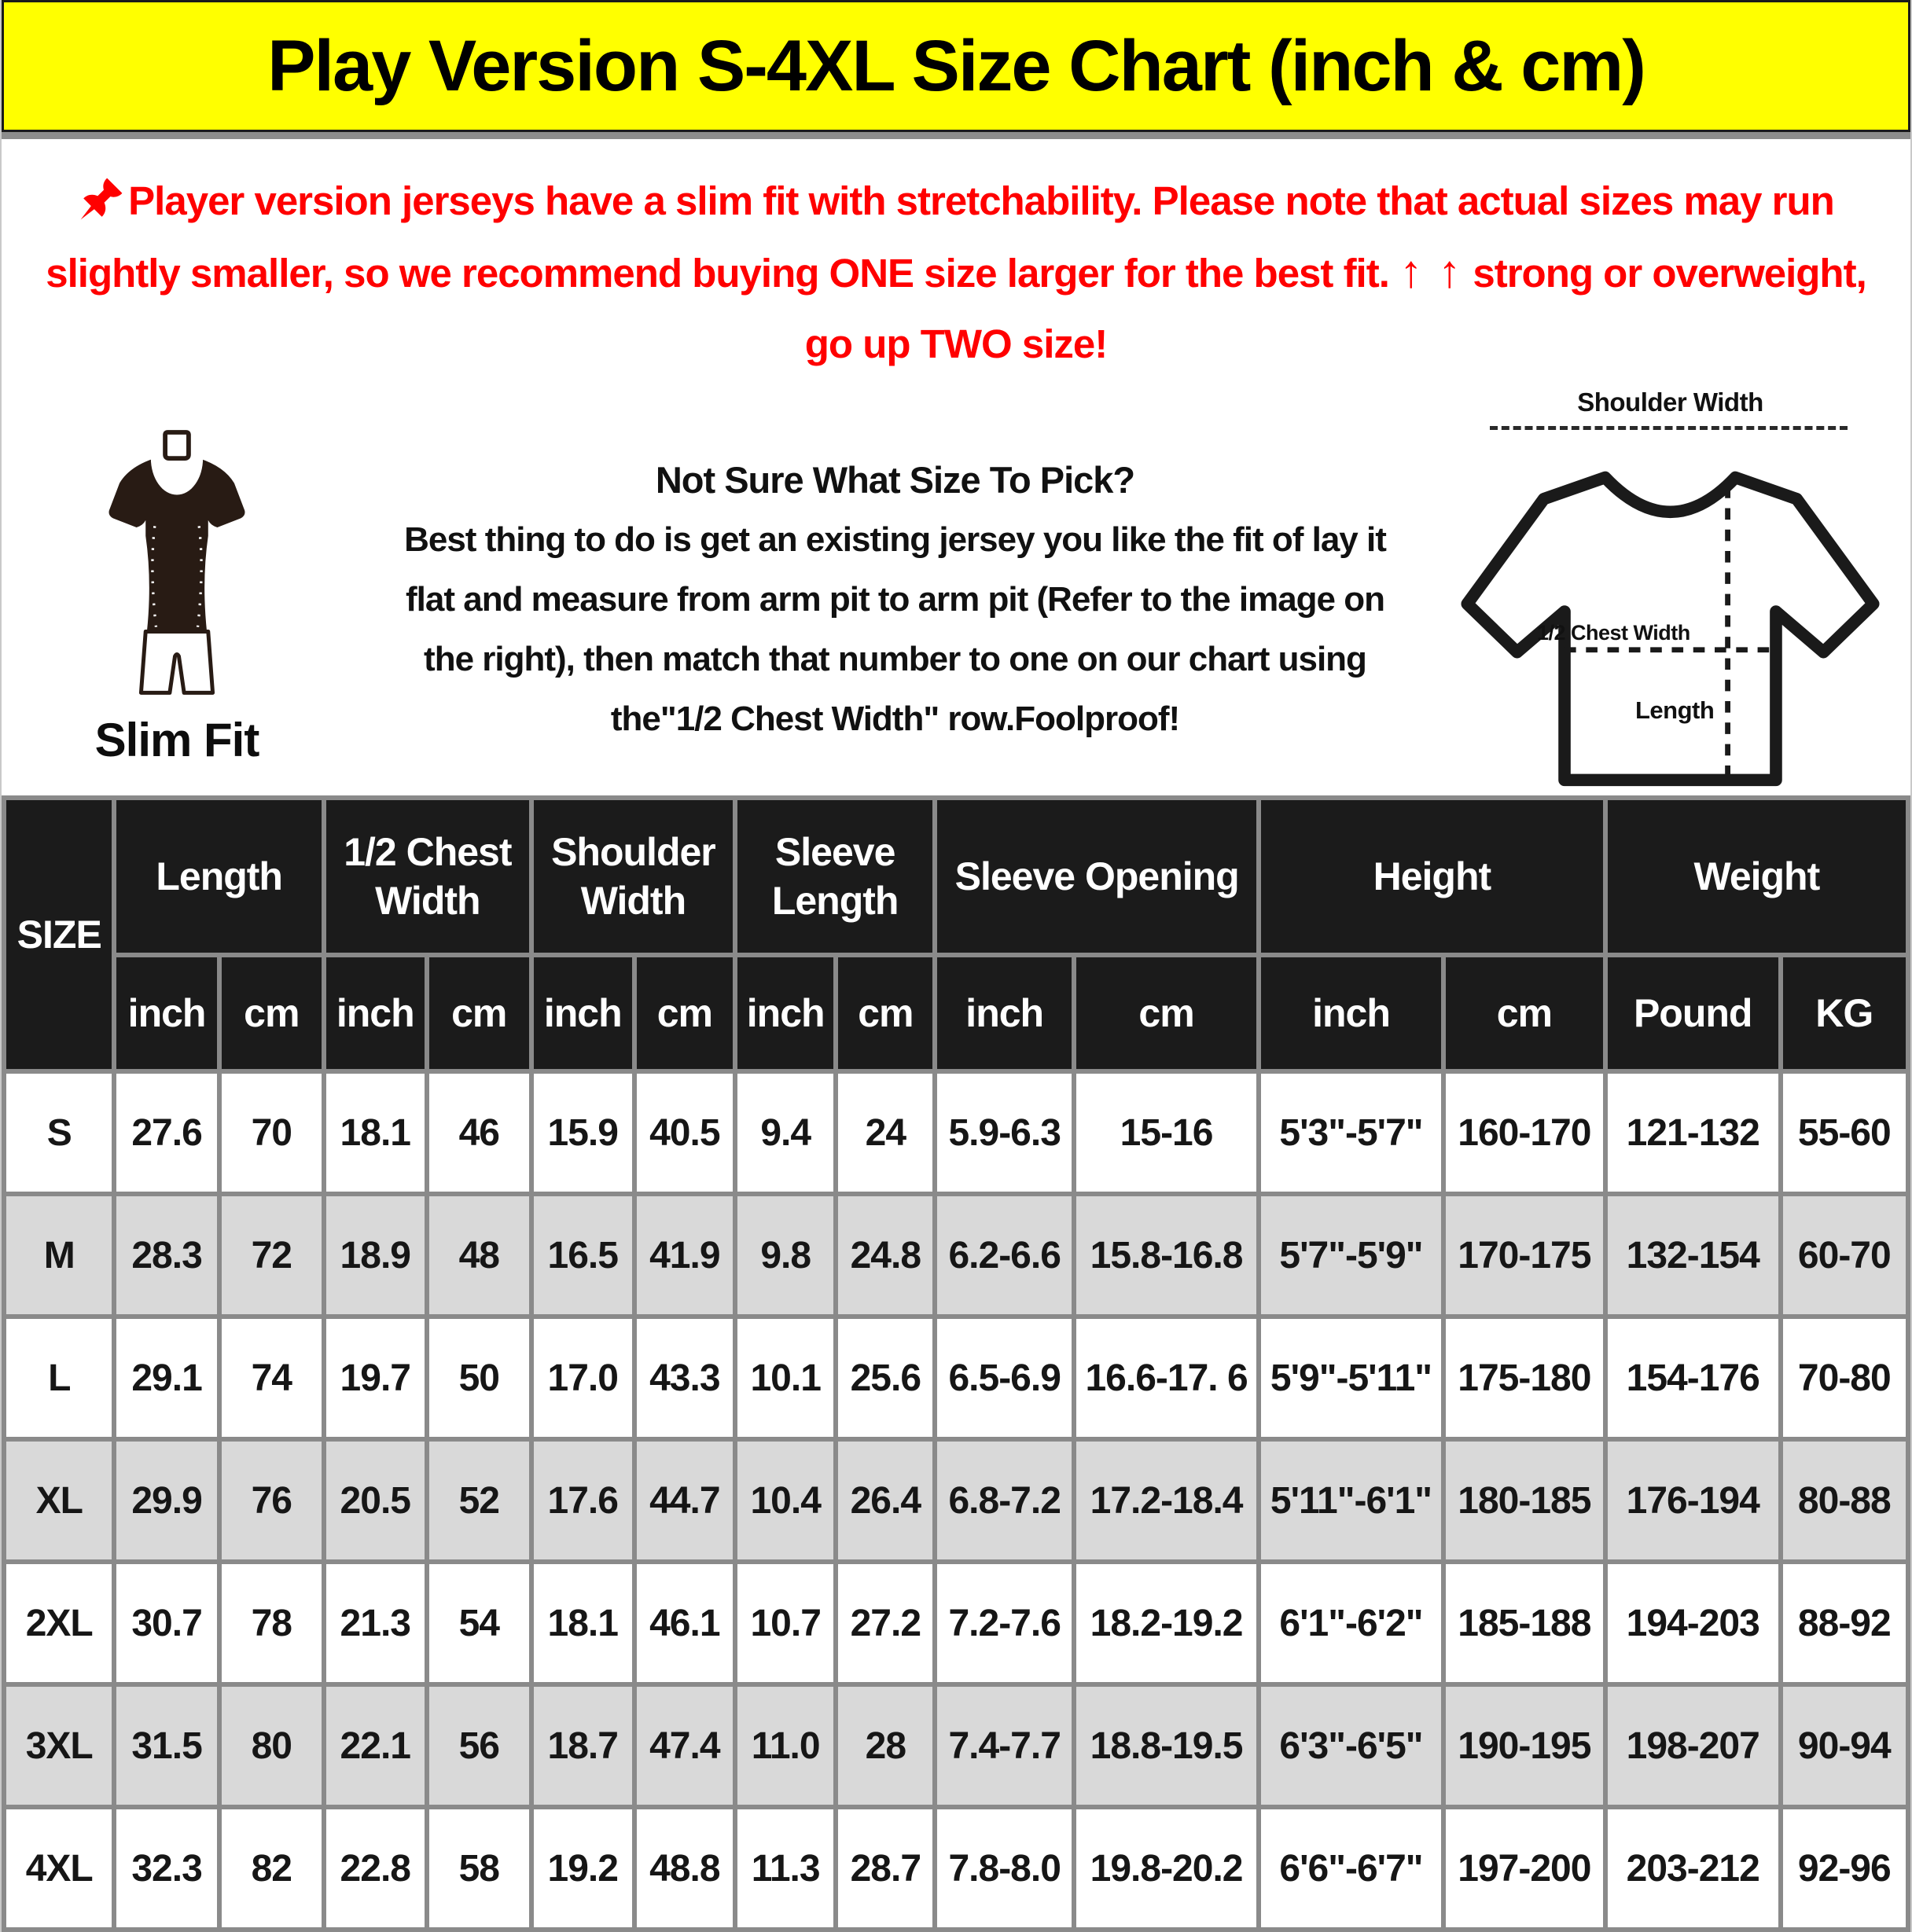 This screenshot has height=1932, width=1912. What do you see at coordinates (885, 1500) in the screenshot?
I see `table-cell: 26.4` at bounding box center [885, 1500].